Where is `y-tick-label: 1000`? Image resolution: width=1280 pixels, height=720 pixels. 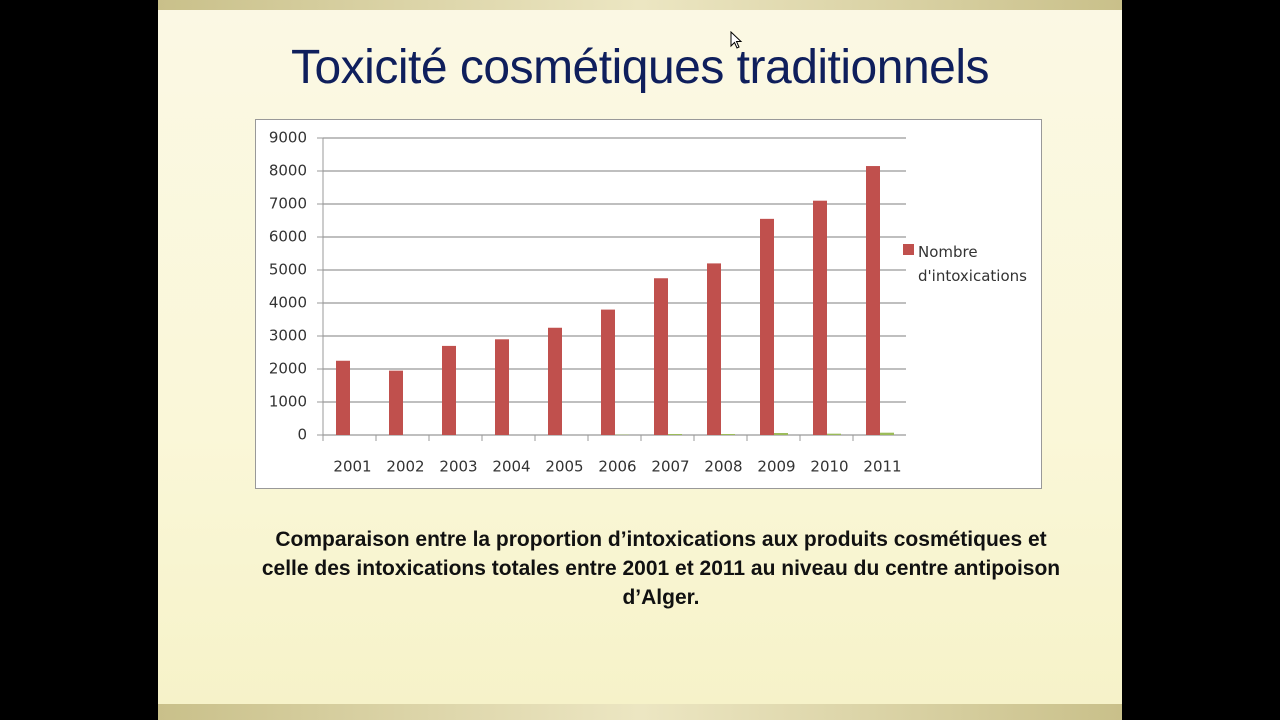 y-tick-label: 1000 is located at coordinates (288, 402).